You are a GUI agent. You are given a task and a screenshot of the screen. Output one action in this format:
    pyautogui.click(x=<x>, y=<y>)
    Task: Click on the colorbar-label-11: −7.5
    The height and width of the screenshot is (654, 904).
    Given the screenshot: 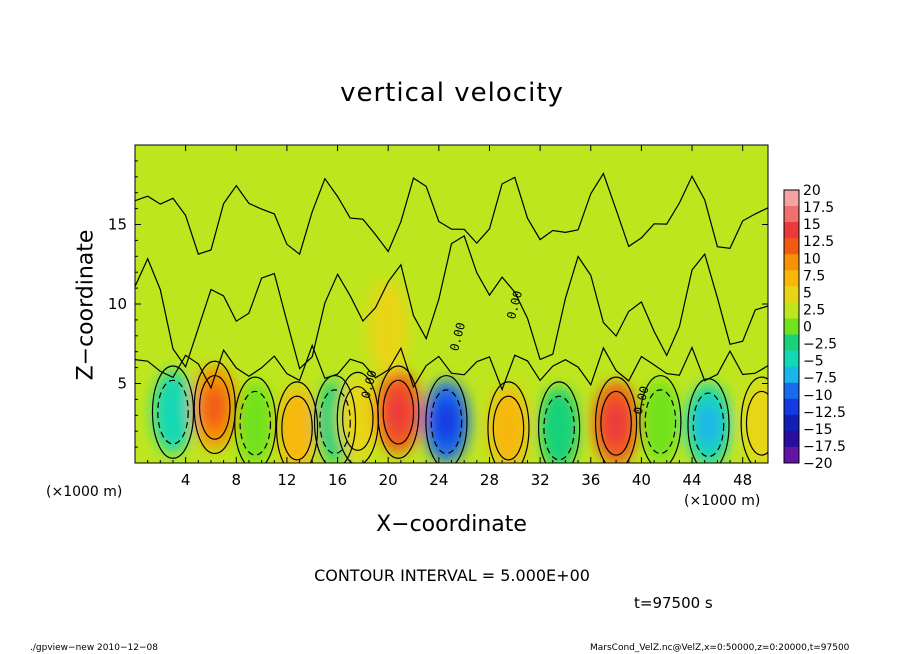 What is the action you would take?
    pyautogui.click(x=820, y=379)
    